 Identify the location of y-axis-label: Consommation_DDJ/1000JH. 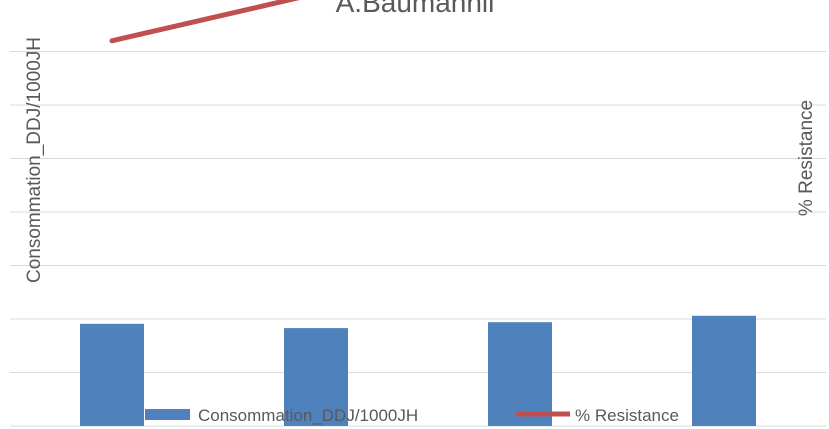
(34, 160).